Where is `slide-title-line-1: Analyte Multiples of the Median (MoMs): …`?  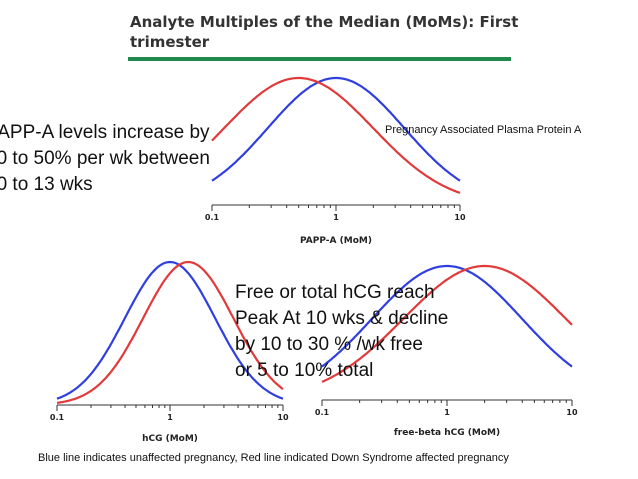 slide-title-line-1: Analyte Multiples of the Median (MoMs): … is located at coordinates (324, 22).